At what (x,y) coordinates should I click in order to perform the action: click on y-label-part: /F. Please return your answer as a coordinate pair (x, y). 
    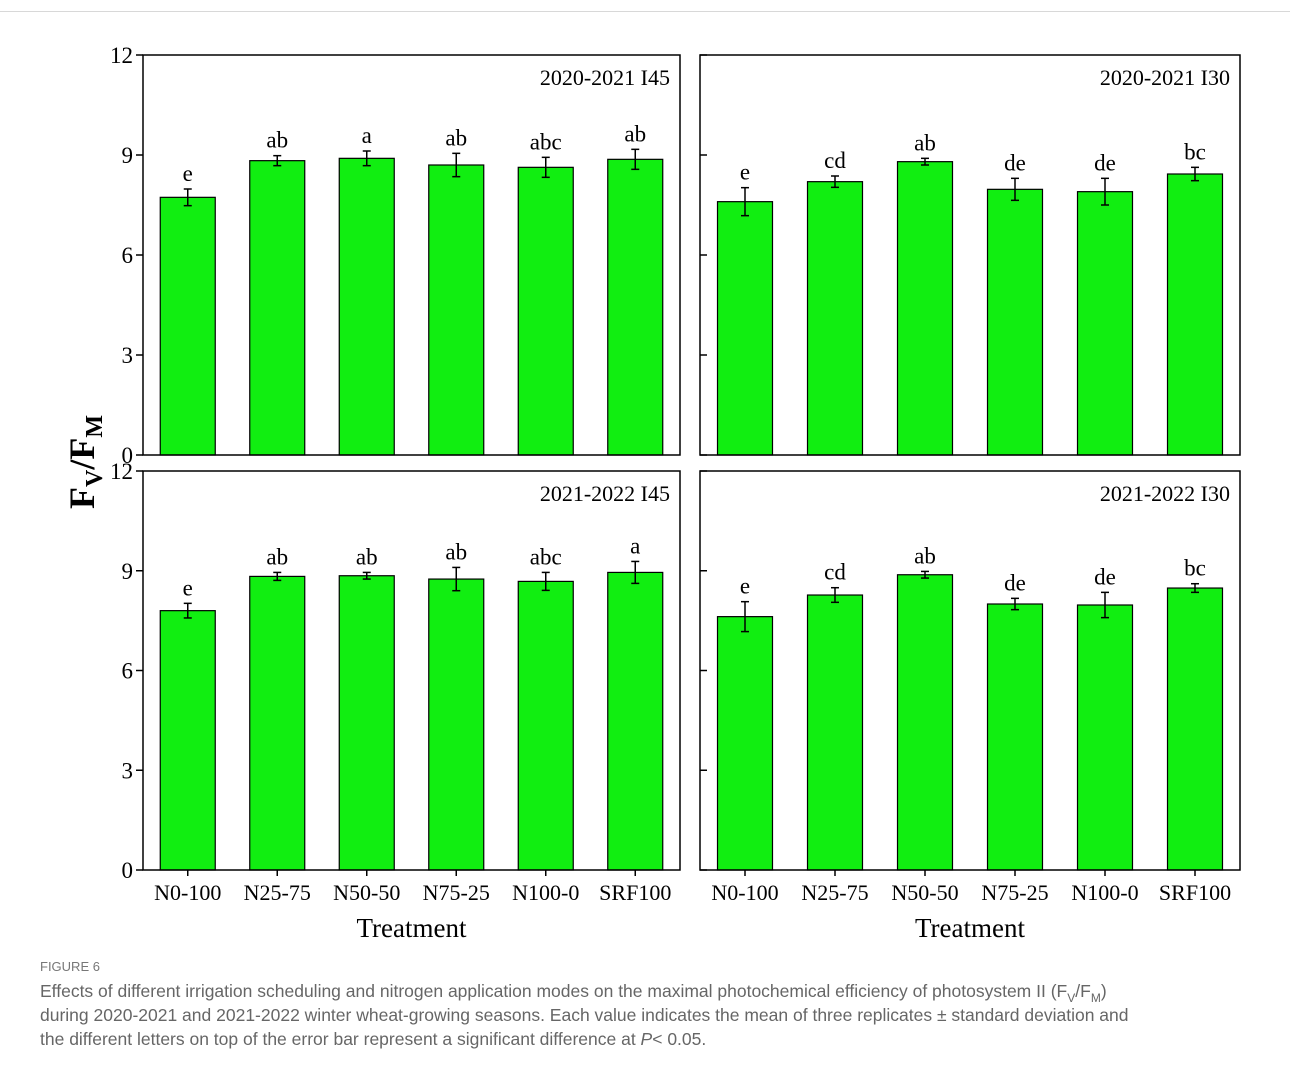
    Looking at the image, I should click on (82, 454).